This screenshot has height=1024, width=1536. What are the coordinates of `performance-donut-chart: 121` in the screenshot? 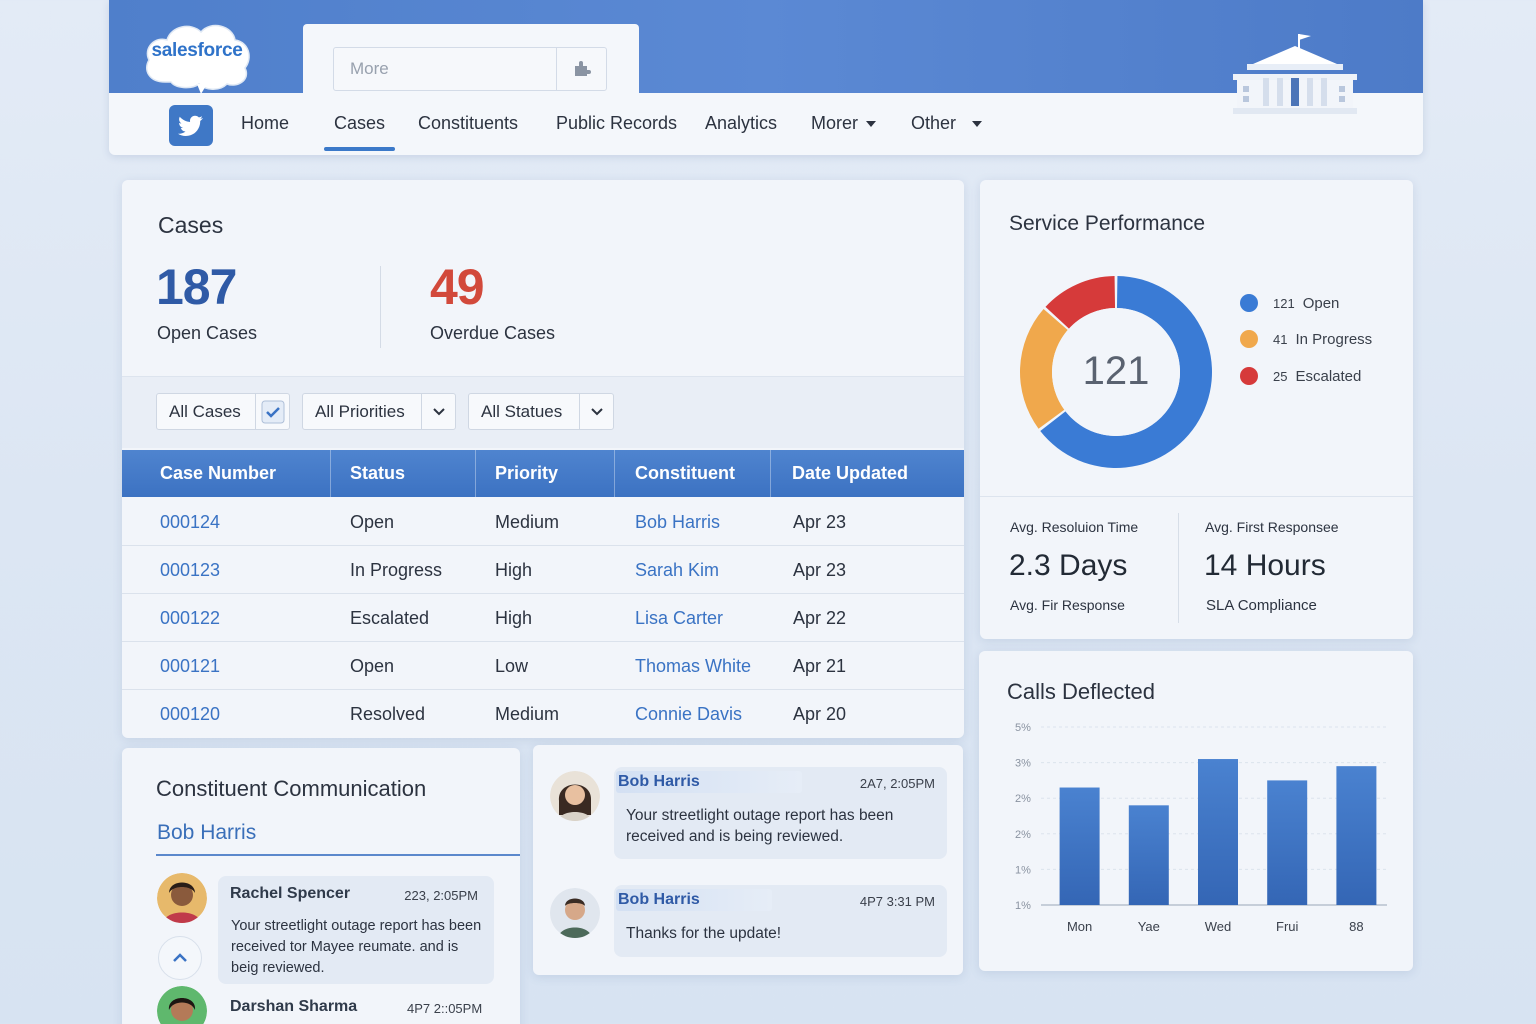 It's located at (1116, 372).